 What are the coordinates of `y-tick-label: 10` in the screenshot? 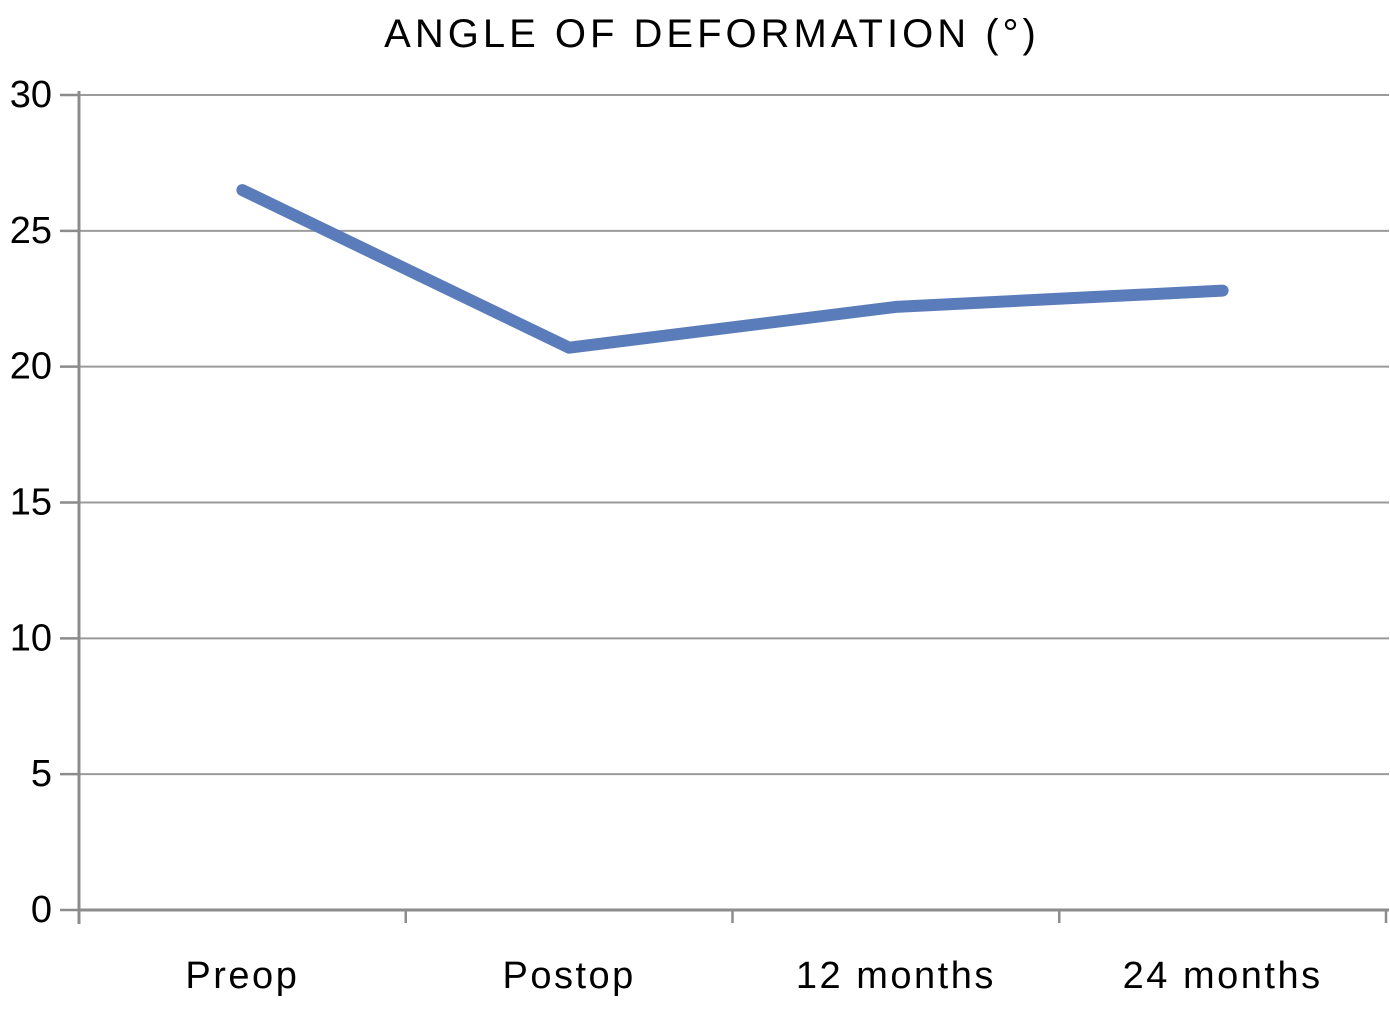 It's located at (31, 638).